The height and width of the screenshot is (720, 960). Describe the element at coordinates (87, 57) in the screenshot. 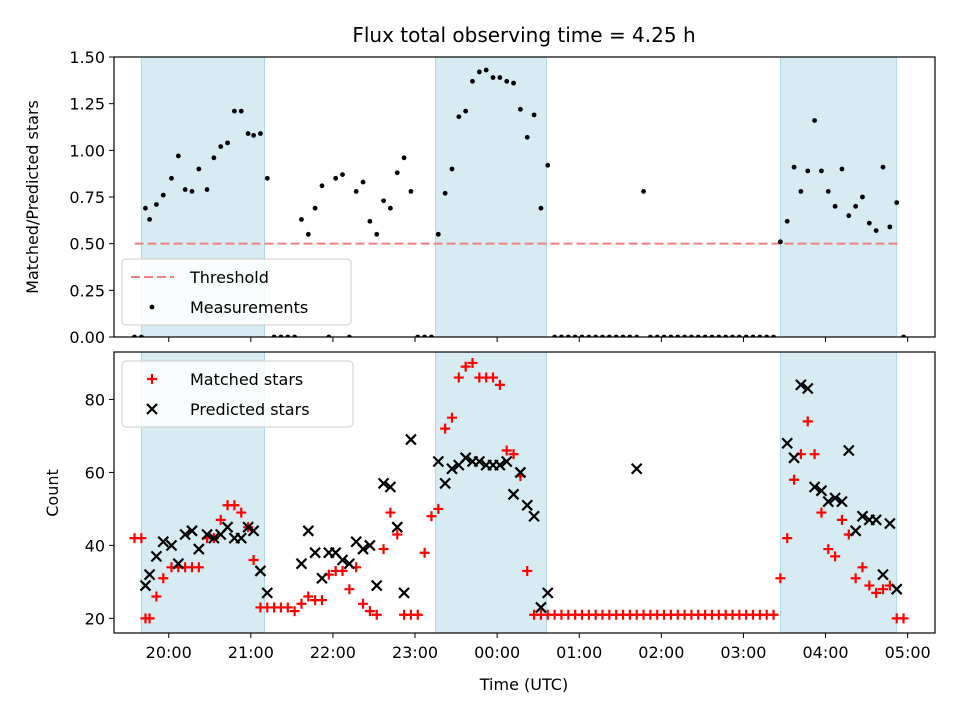

I see `top-y-tick-label: 1.50` at that location.